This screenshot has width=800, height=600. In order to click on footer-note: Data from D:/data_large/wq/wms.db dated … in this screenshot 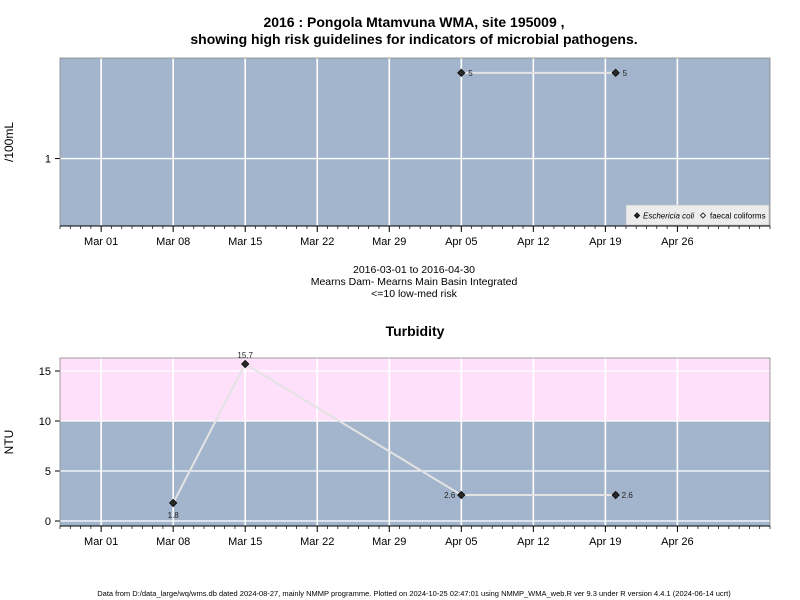, I will do `click(414, 593)`.